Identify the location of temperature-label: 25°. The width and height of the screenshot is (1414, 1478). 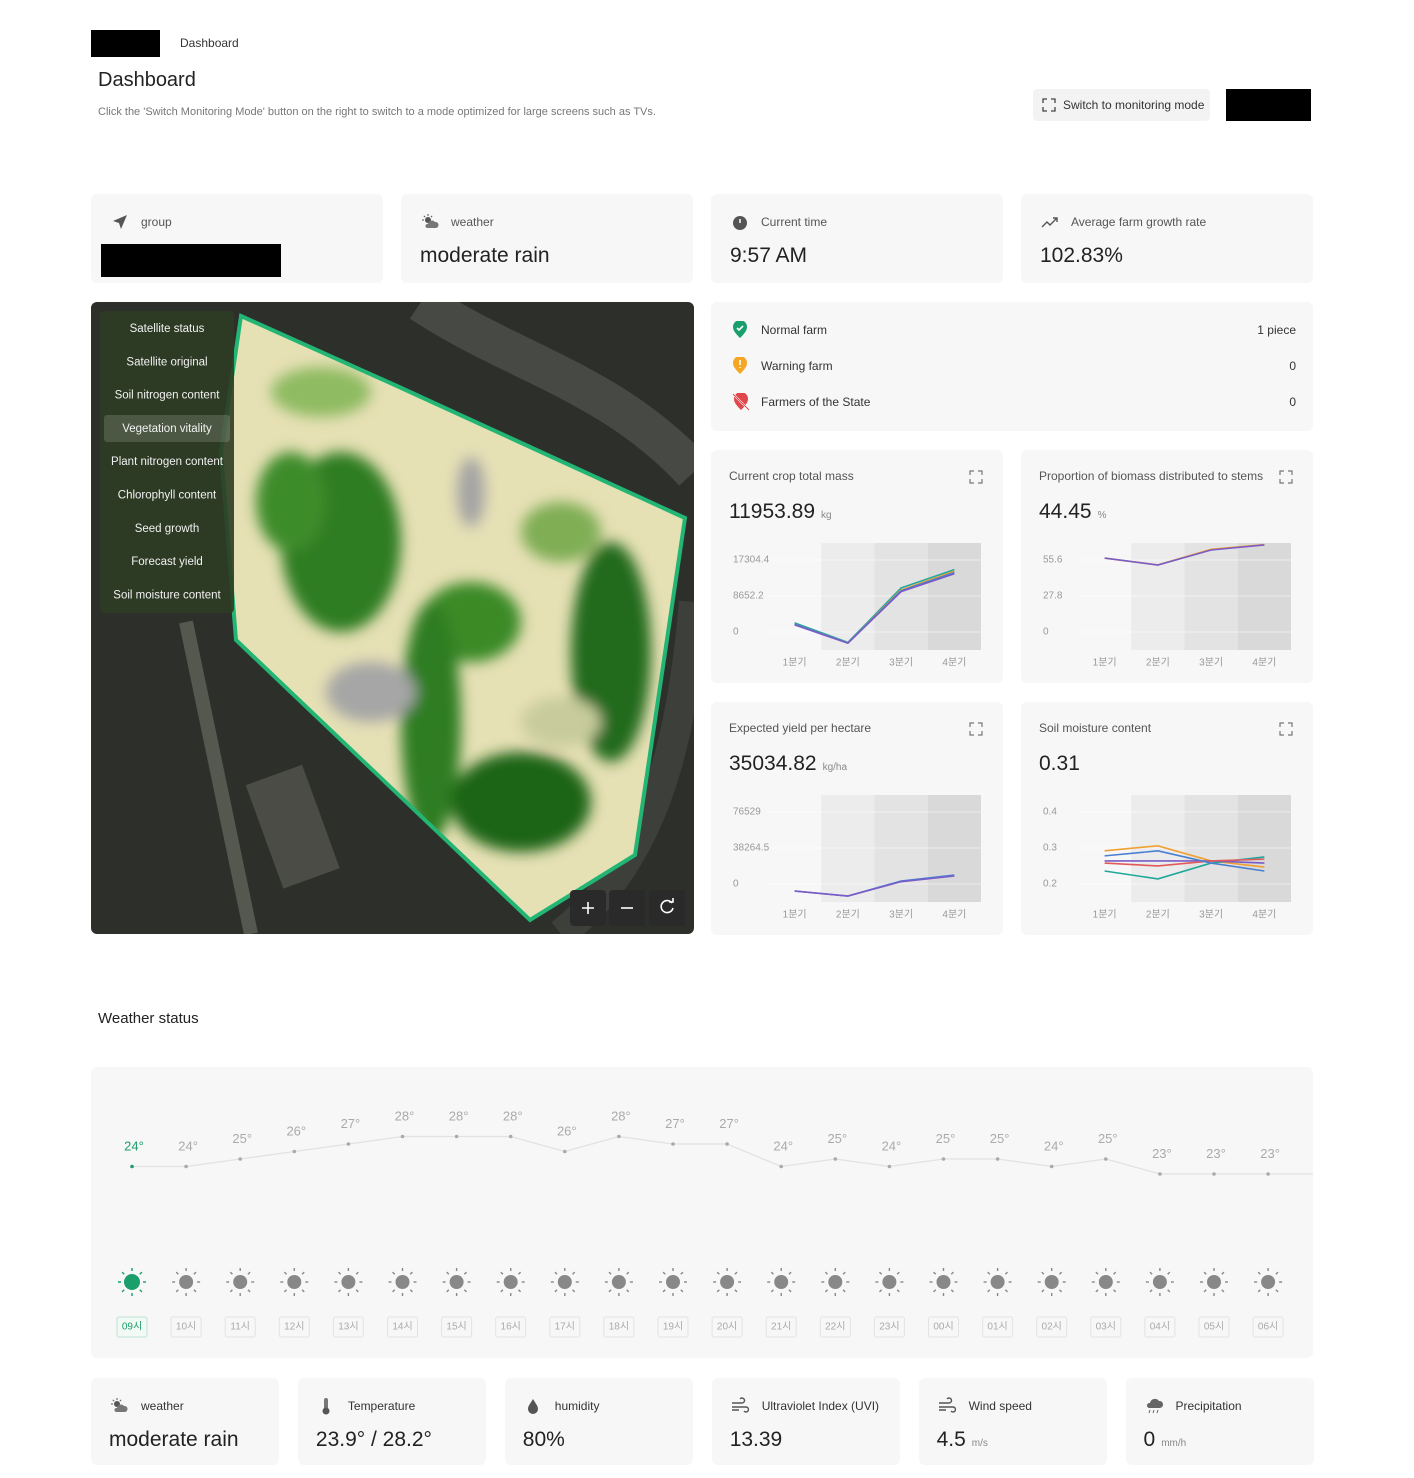
(837, 1138).